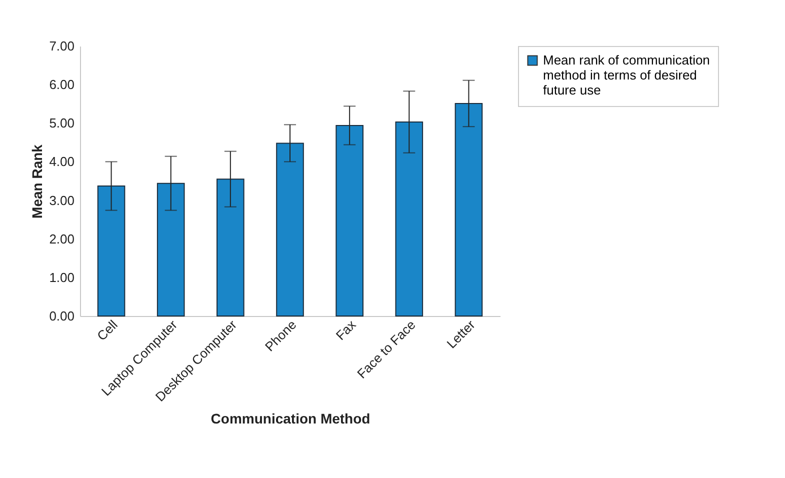 The image size is (785, 478). What do you see at coordinates (346, 330) in the screenshot?
I see `x-tick-label: Fax` at bounding box center [346, 330].